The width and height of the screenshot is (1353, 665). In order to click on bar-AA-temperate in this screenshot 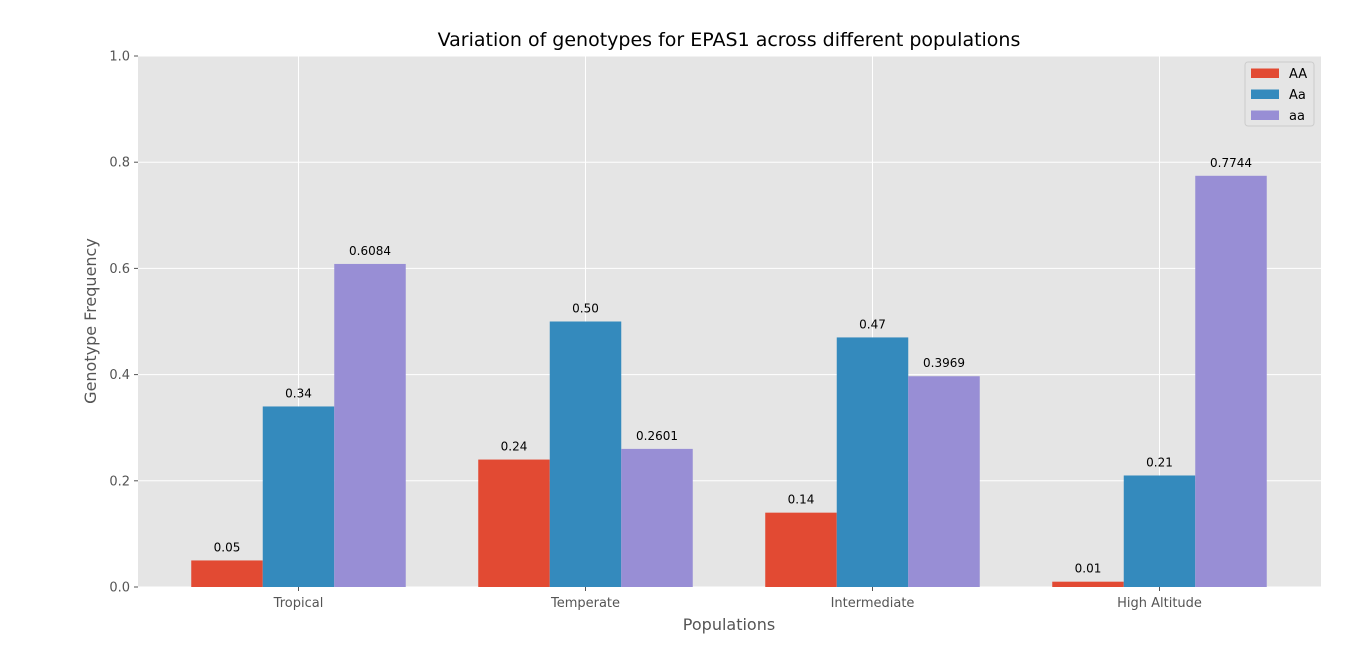, I will do `click(514, 523)`.